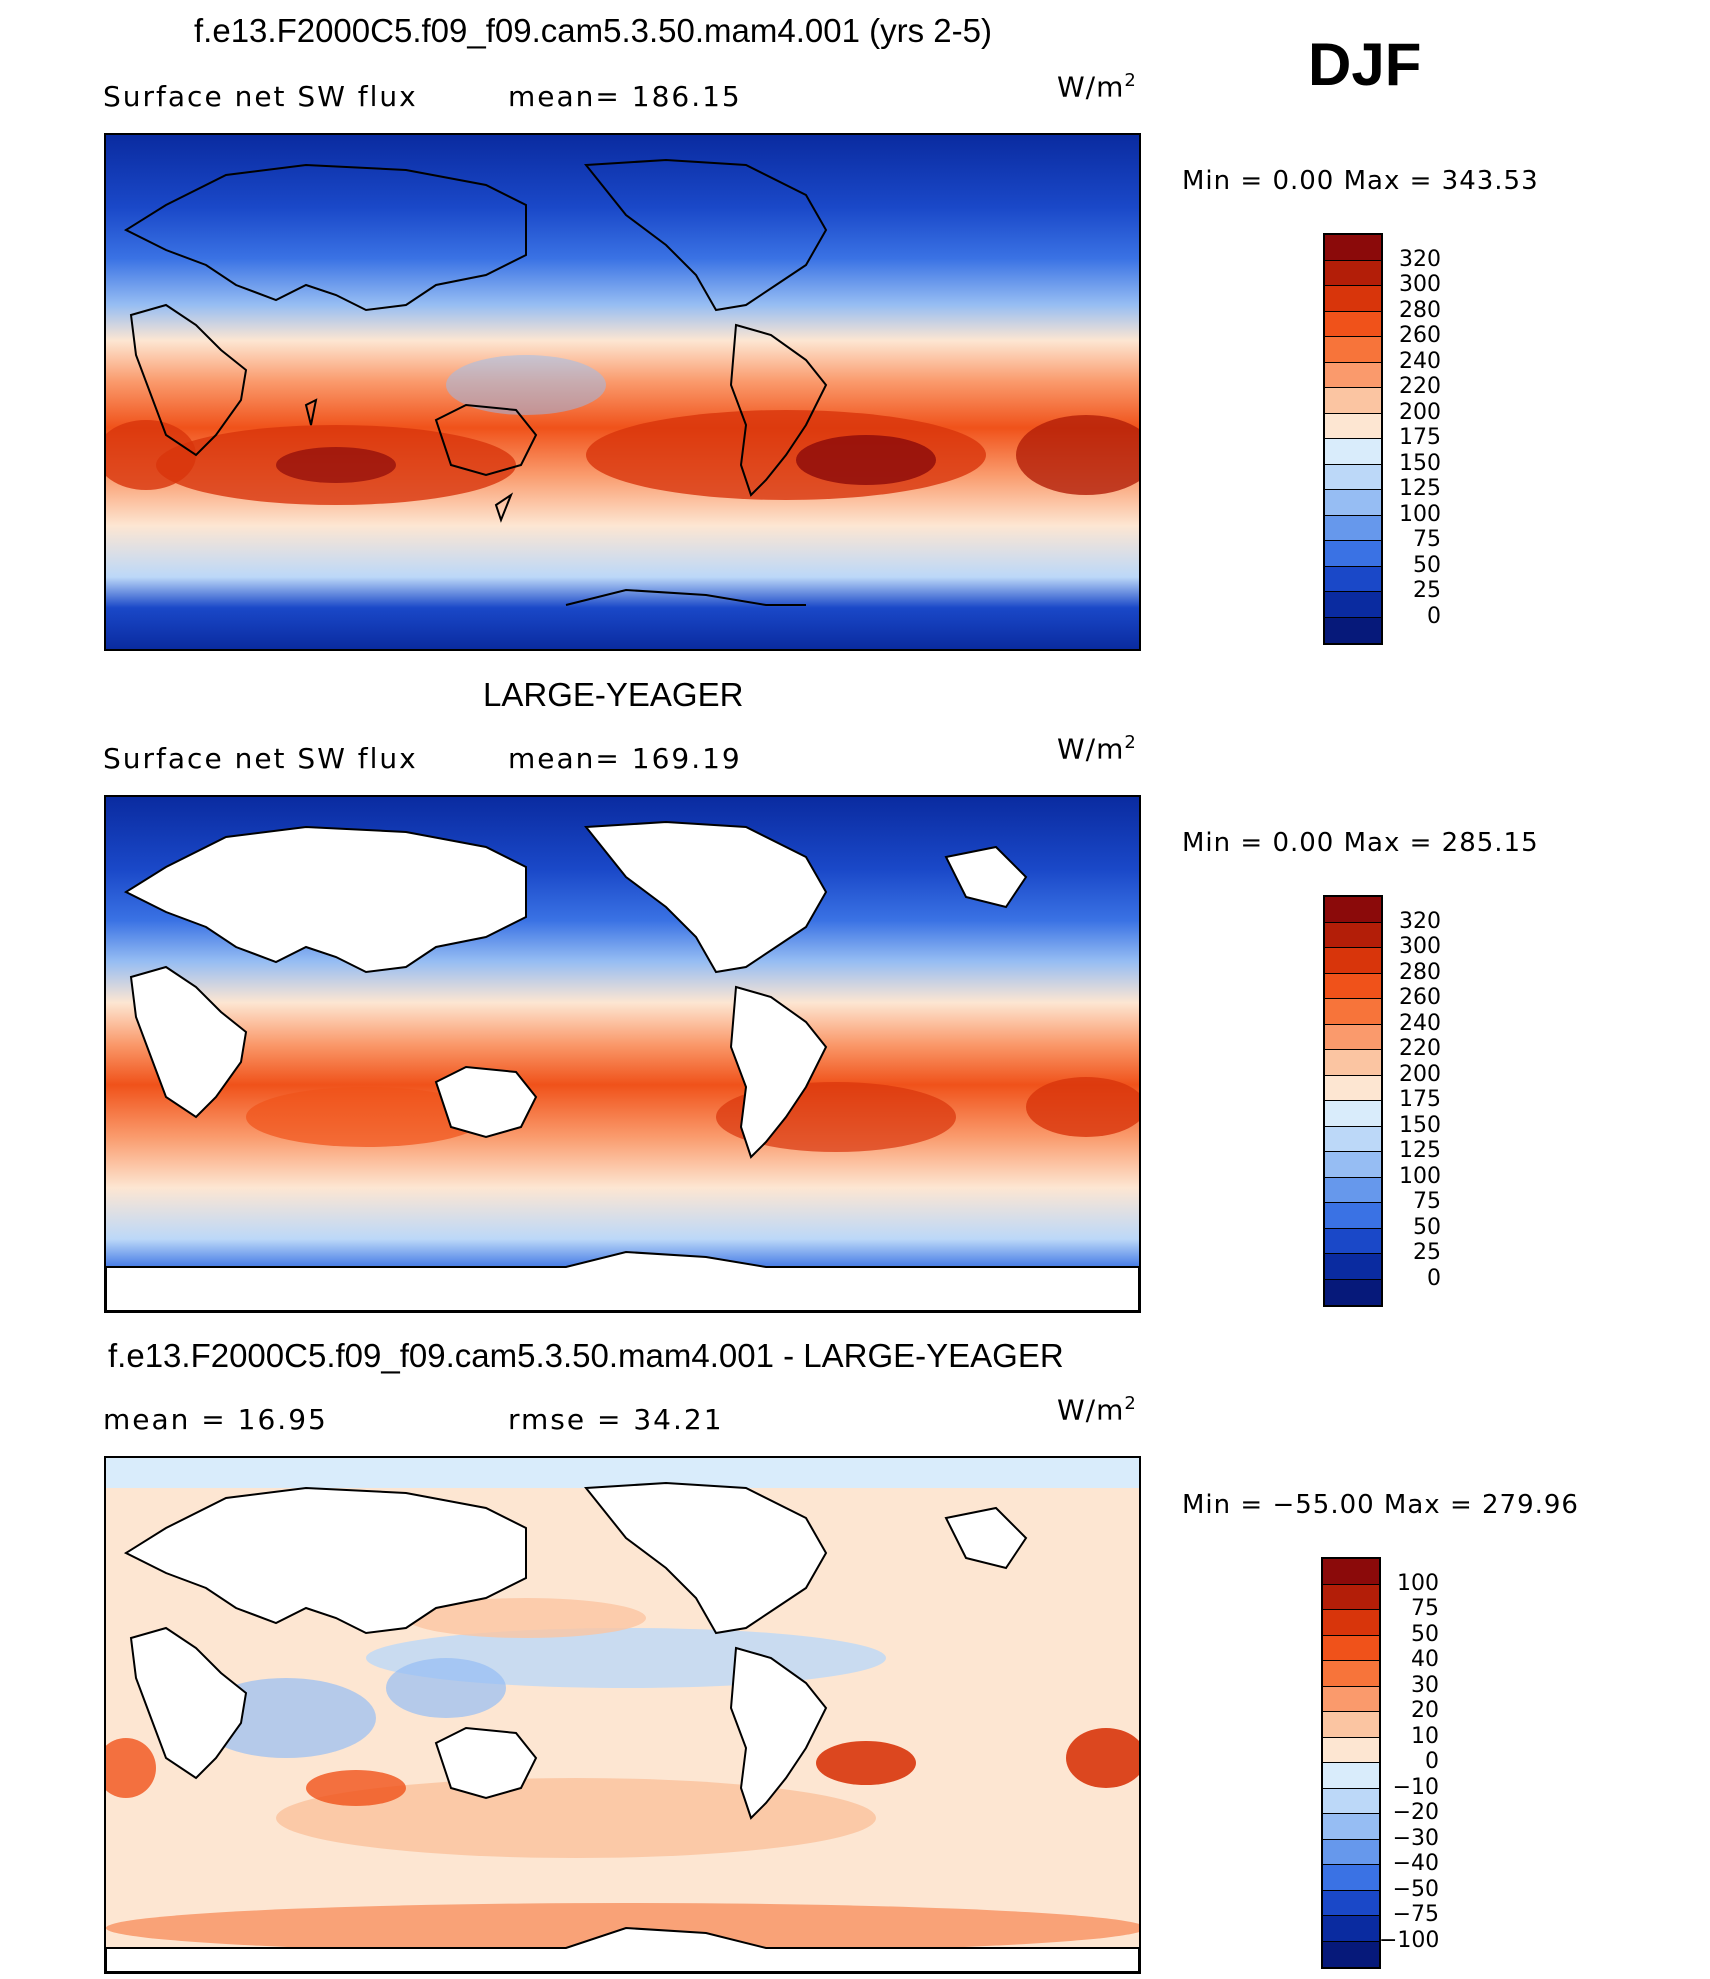 The image size is (1710, 1979). What do you see at coordinates (1415, 1914) in the screenshot?
I see `colorbar-tick-label: −75` at bounding box center [1415, 1914].